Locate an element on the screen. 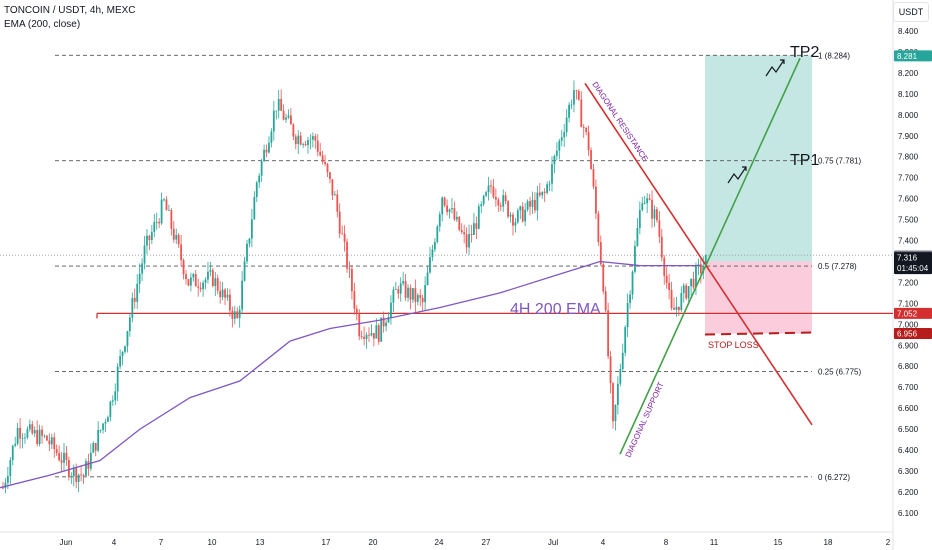 This screenshot has width=932, height=550. indicator-title: EMA (200, close) is located at coordinates (42, 24).